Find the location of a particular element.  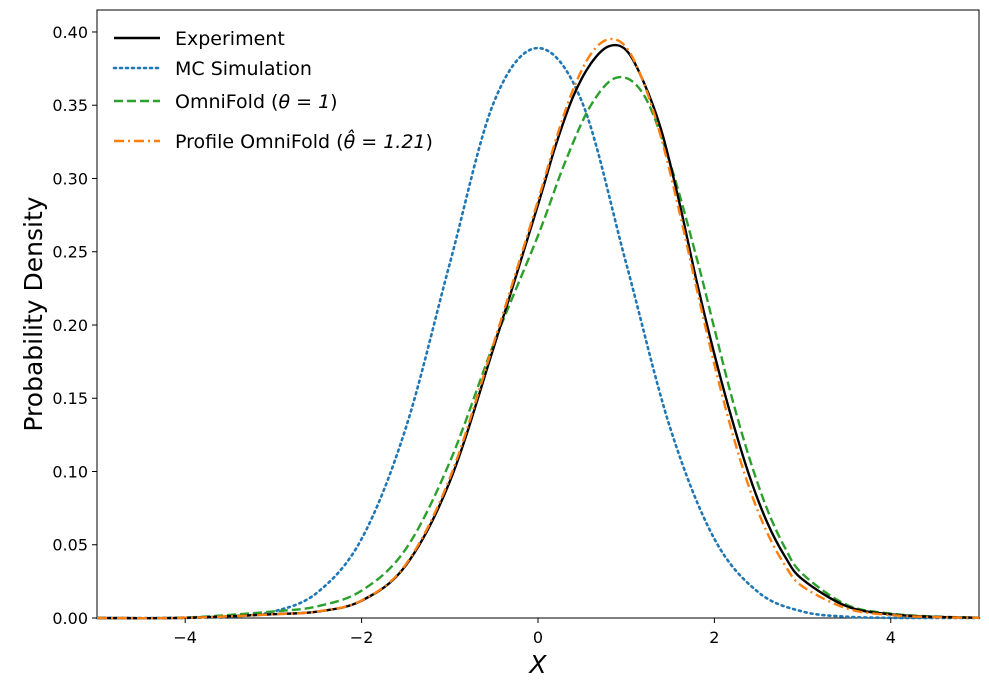

legend-label-math: θ = 1 is located at coordinates (304, 102).